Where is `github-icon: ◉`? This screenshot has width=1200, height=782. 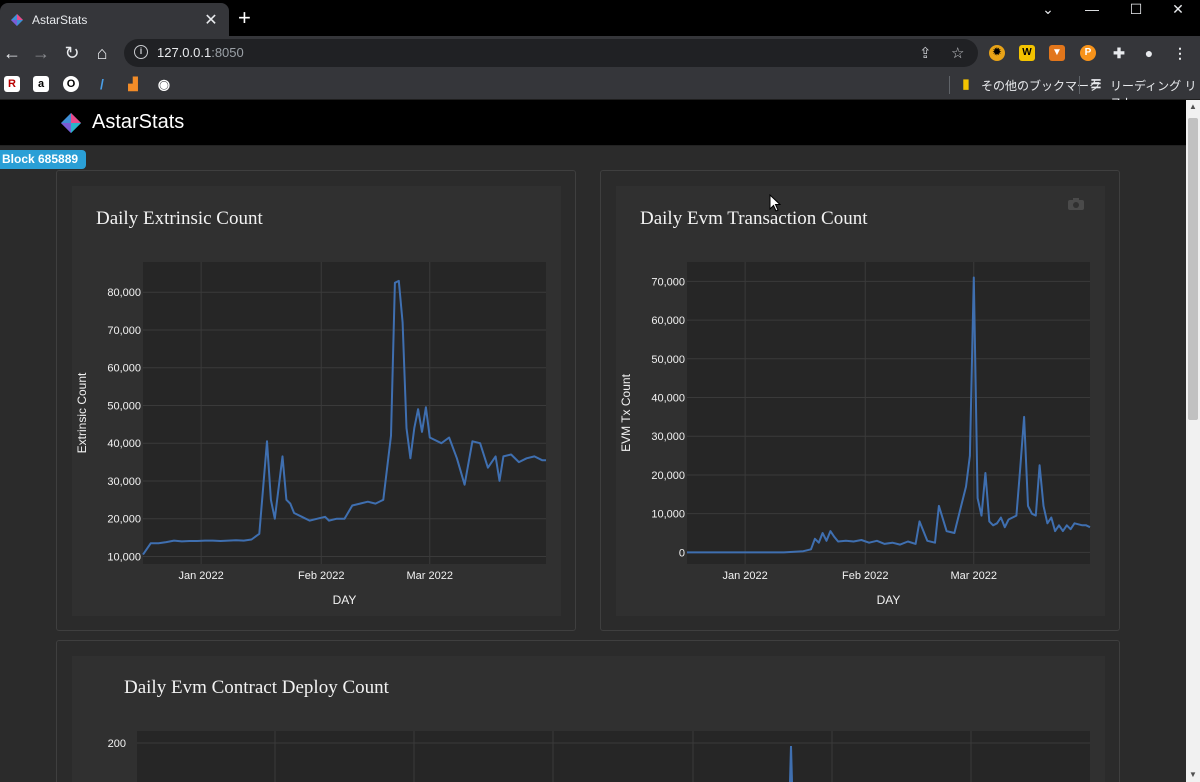
github-icon: ◉ is located at coordinates (164, 84).